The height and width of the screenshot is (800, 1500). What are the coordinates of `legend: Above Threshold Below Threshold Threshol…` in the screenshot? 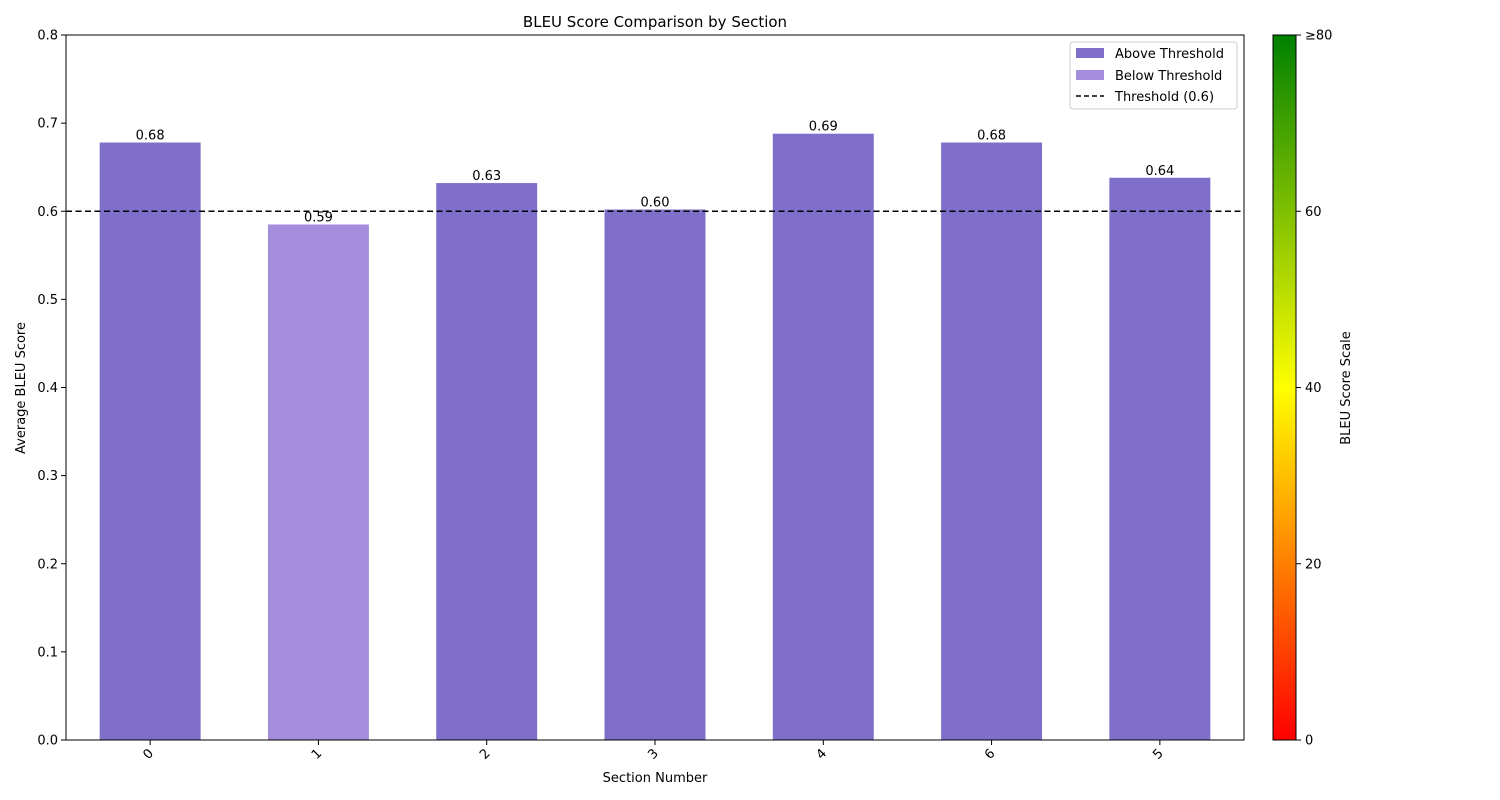 It's located at (1153, 75).